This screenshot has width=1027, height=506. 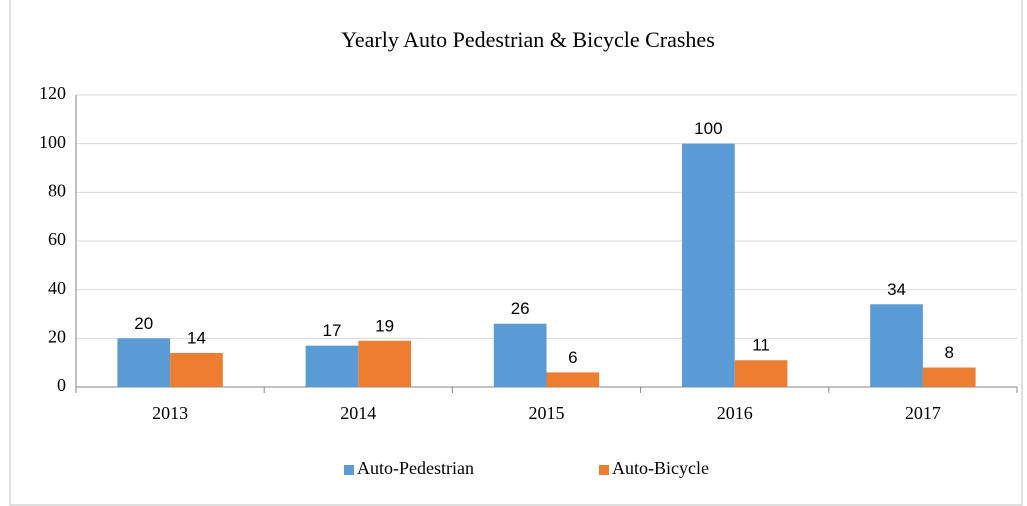 I want to click on data-label: 20, so click(x=143, y=323).